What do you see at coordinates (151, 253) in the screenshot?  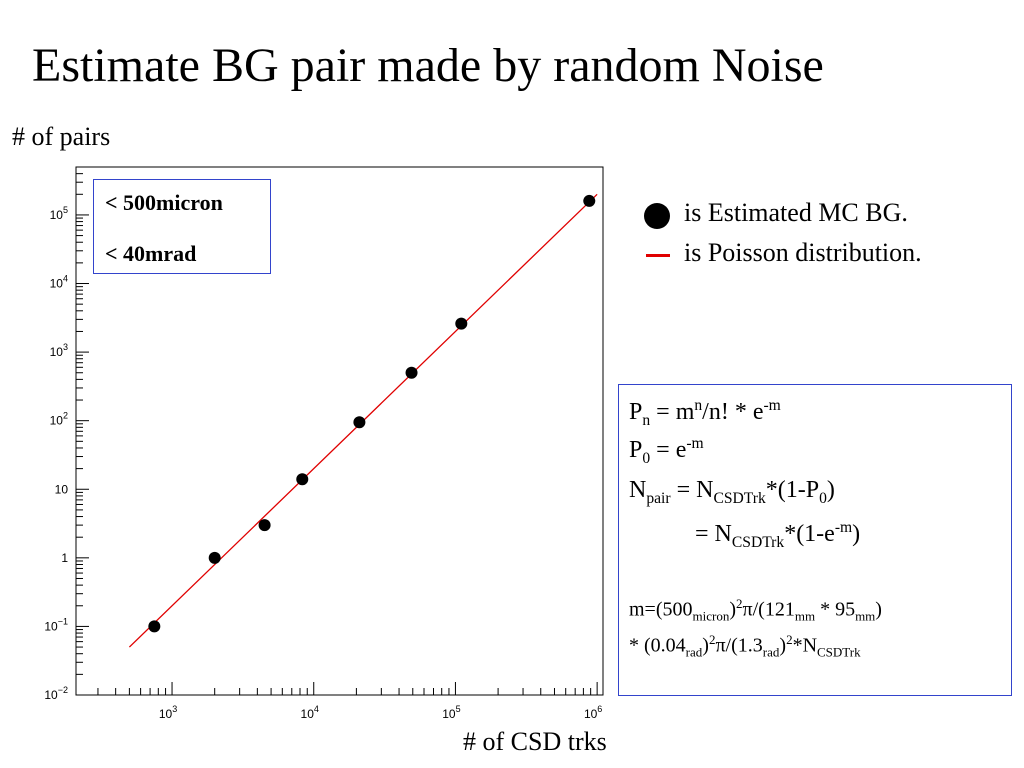 I see `cut-angle: < 40mrad` at bounding box center [151, 253].